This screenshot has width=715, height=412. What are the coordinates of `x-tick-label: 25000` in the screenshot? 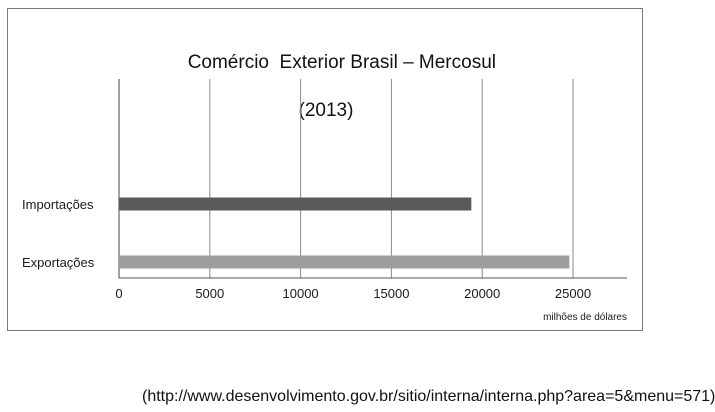 It's located at (573, 293).